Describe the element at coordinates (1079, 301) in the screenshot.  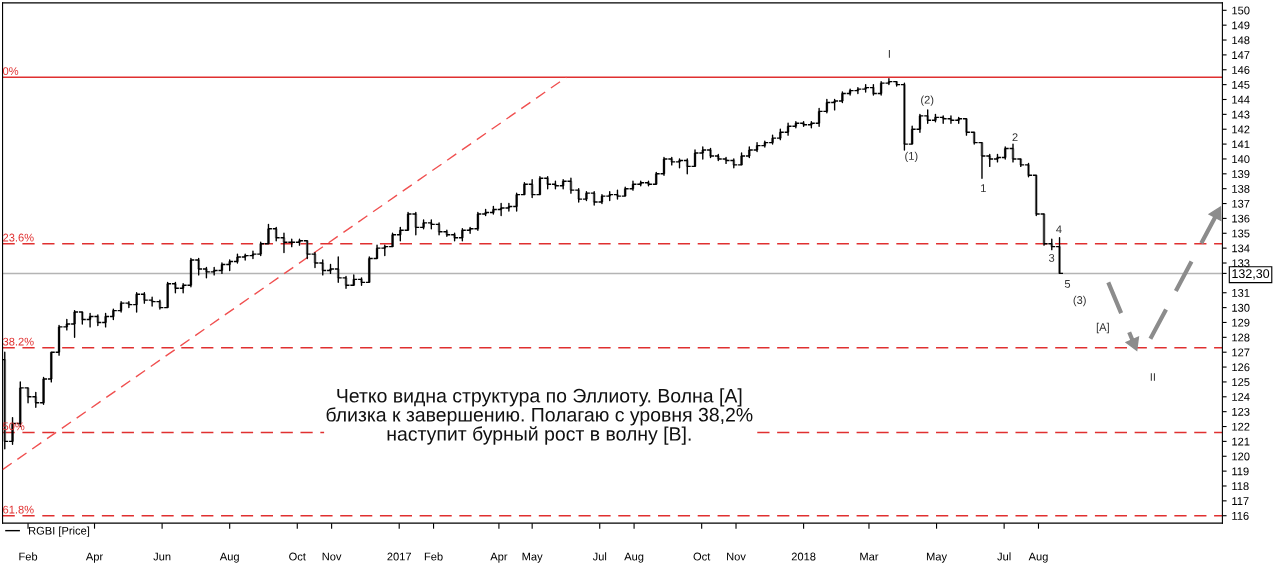
I see `annotation: (3)` at that location.